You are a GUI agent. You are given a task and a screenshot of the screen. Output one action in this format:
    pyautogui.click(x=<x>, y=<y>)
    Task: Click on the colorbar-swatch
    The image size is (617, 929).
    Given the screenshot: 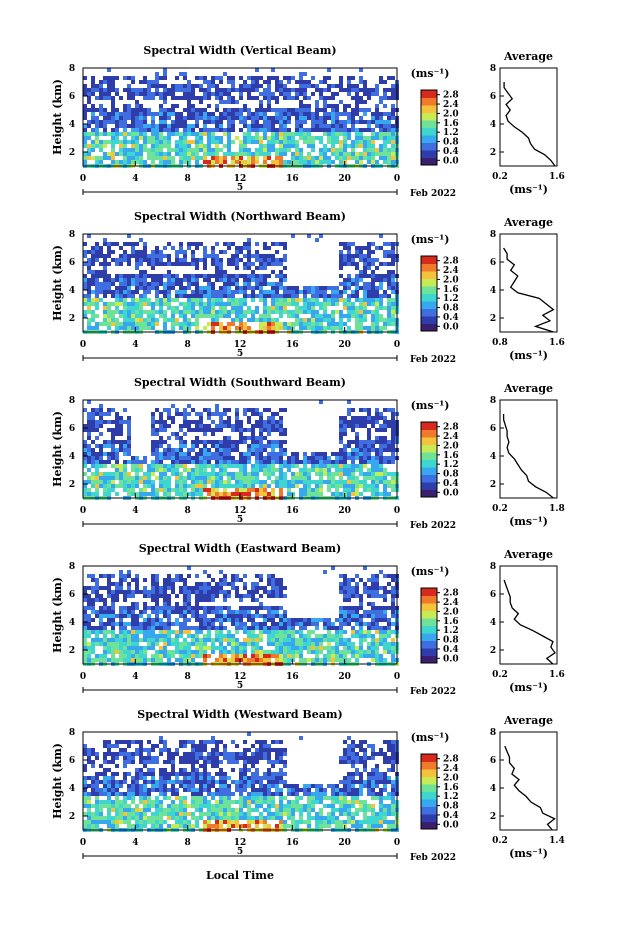 What is the action you would take?
    pyautogui.click(x=429, y=312)
    